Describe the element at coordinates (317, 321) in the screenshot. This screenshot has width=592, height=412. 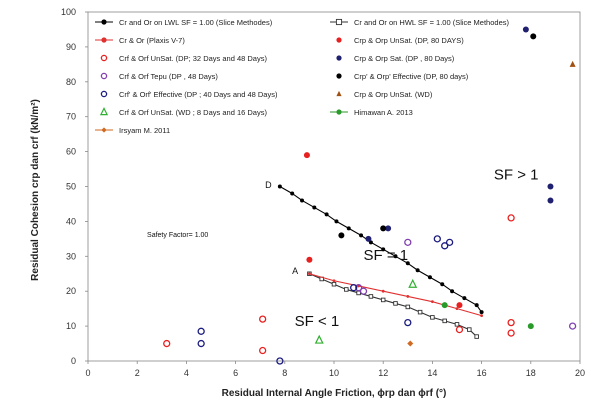
I see `chart-annotation: SF < 1` at that location.